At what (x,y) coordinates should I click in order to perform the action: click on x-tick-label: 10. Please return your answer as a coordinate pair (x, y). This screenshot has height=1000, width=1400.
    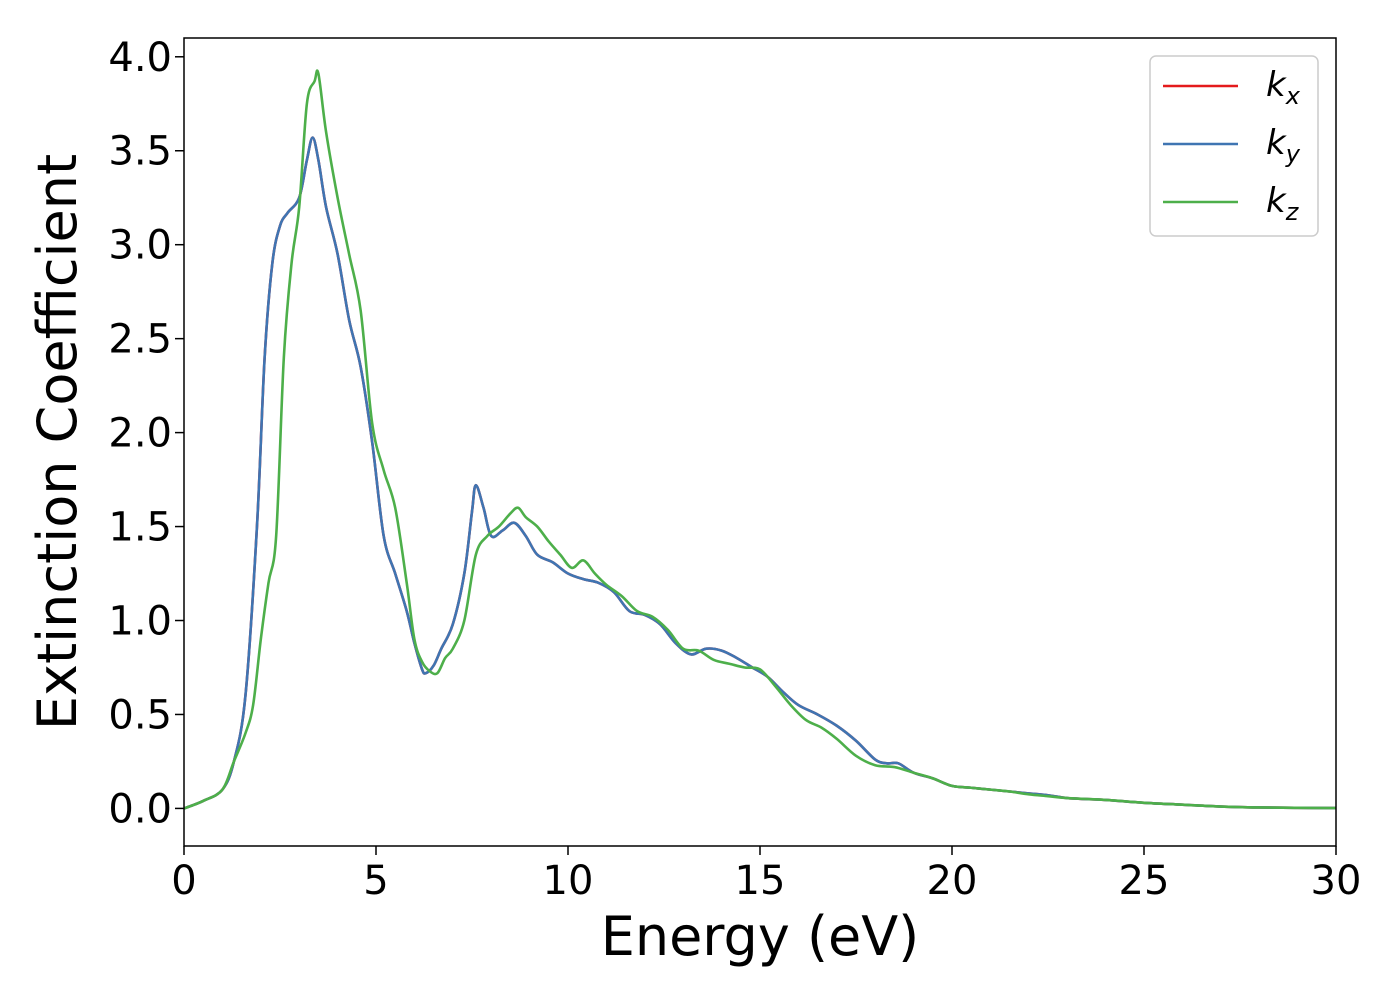
    Looking at the image, I should click on (568, 881).